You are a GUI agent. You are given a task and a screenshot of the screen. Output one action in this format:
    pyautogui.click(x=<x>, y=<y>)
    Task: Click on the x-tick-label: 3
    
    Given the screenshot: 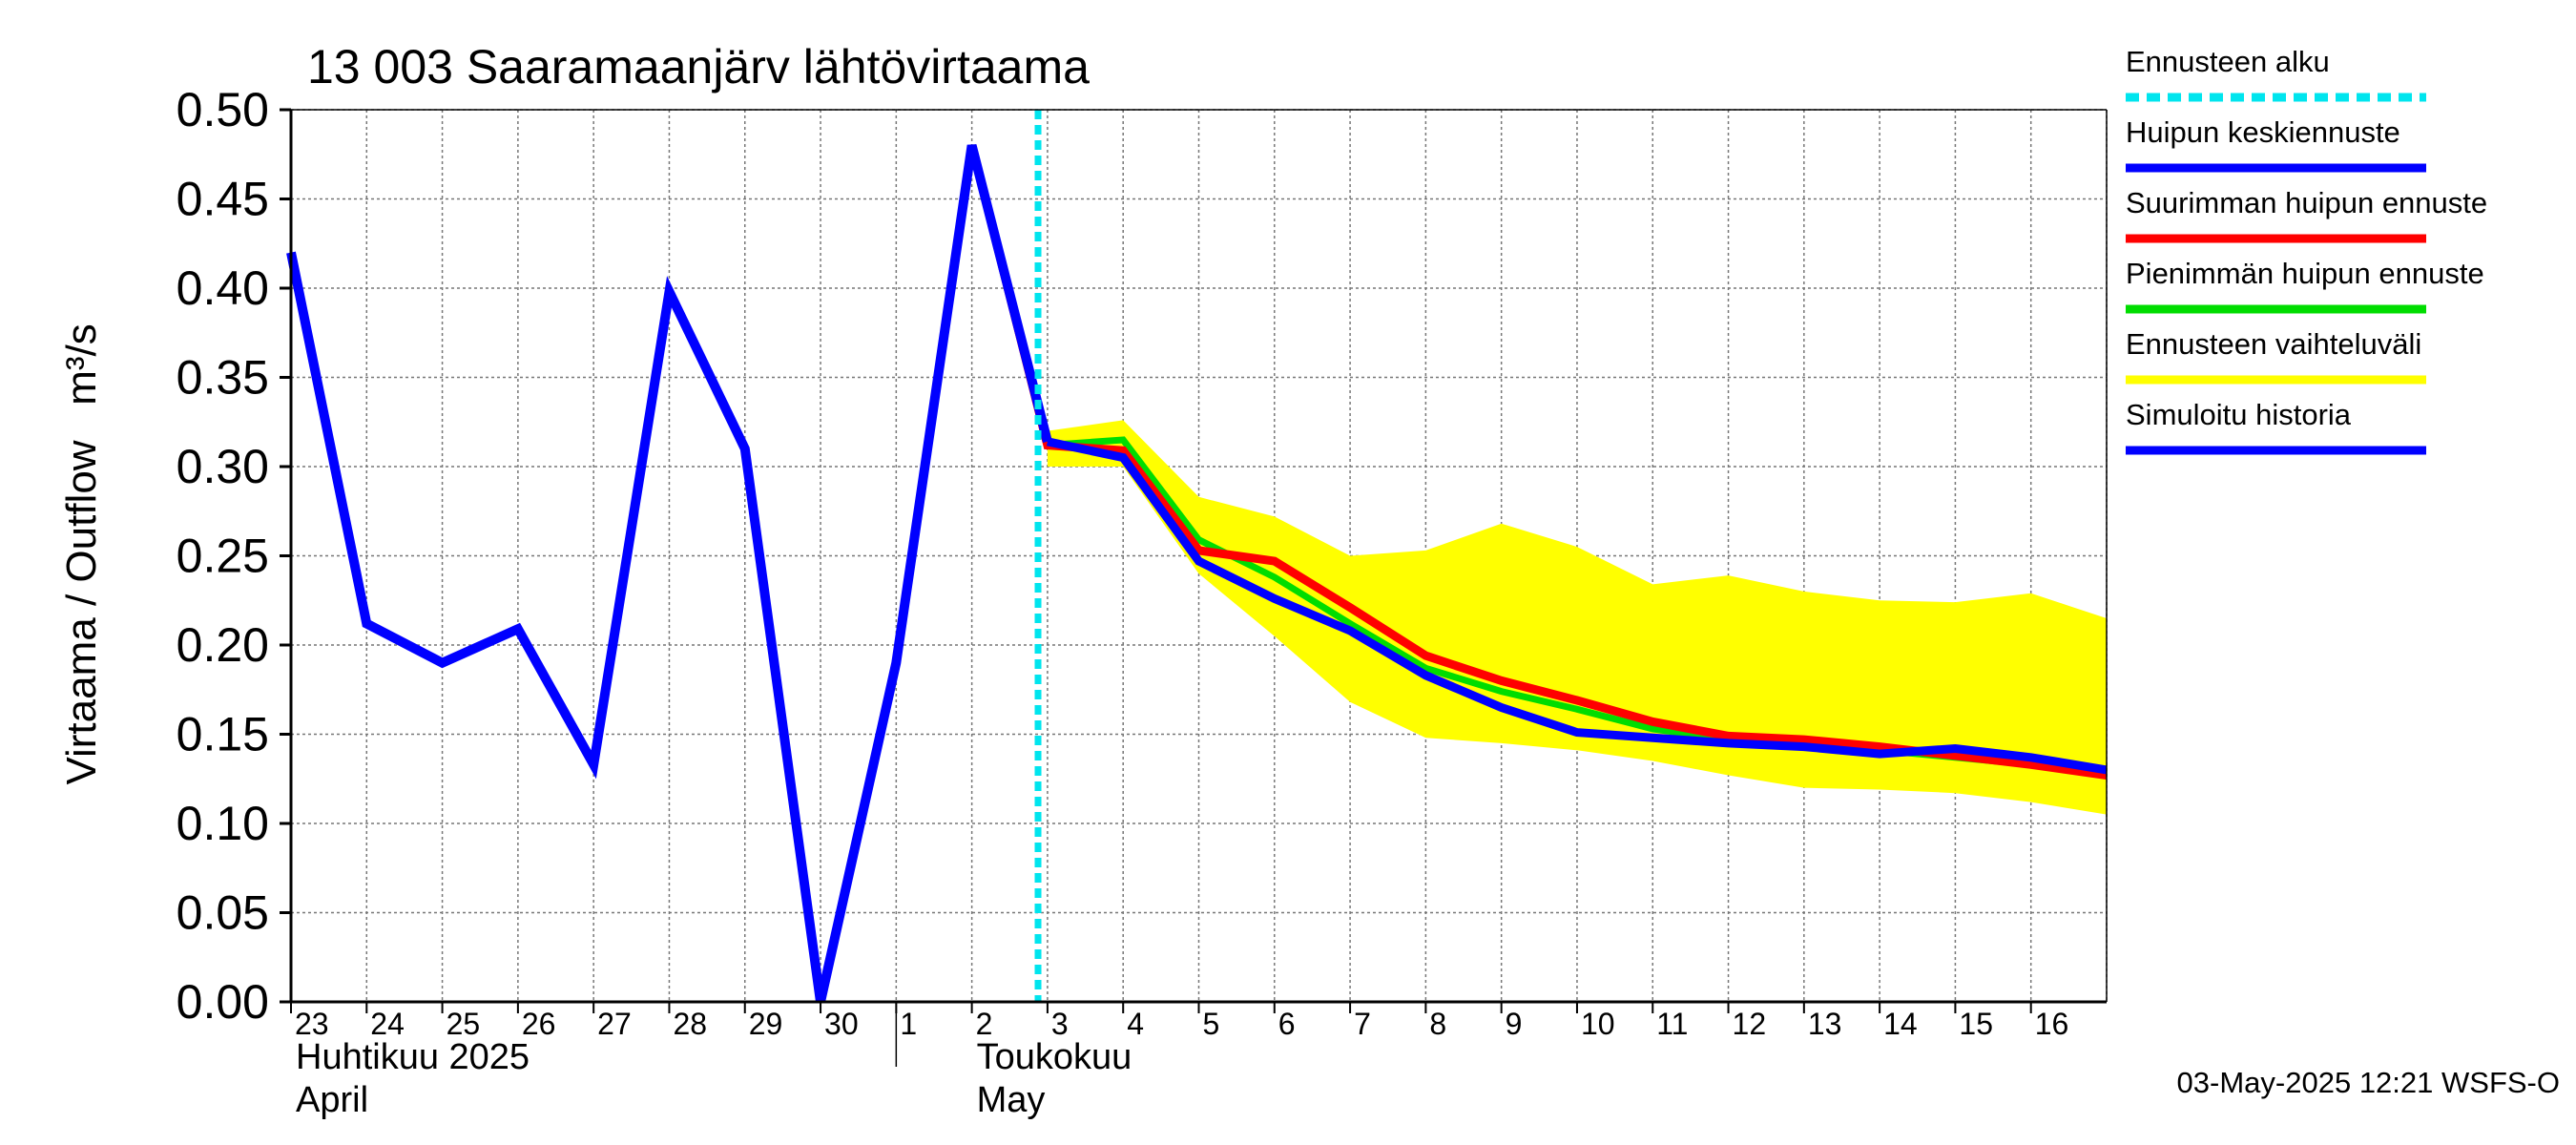 What is the action you would take?
    pyautogui.click(x=1060, y=1024)
    